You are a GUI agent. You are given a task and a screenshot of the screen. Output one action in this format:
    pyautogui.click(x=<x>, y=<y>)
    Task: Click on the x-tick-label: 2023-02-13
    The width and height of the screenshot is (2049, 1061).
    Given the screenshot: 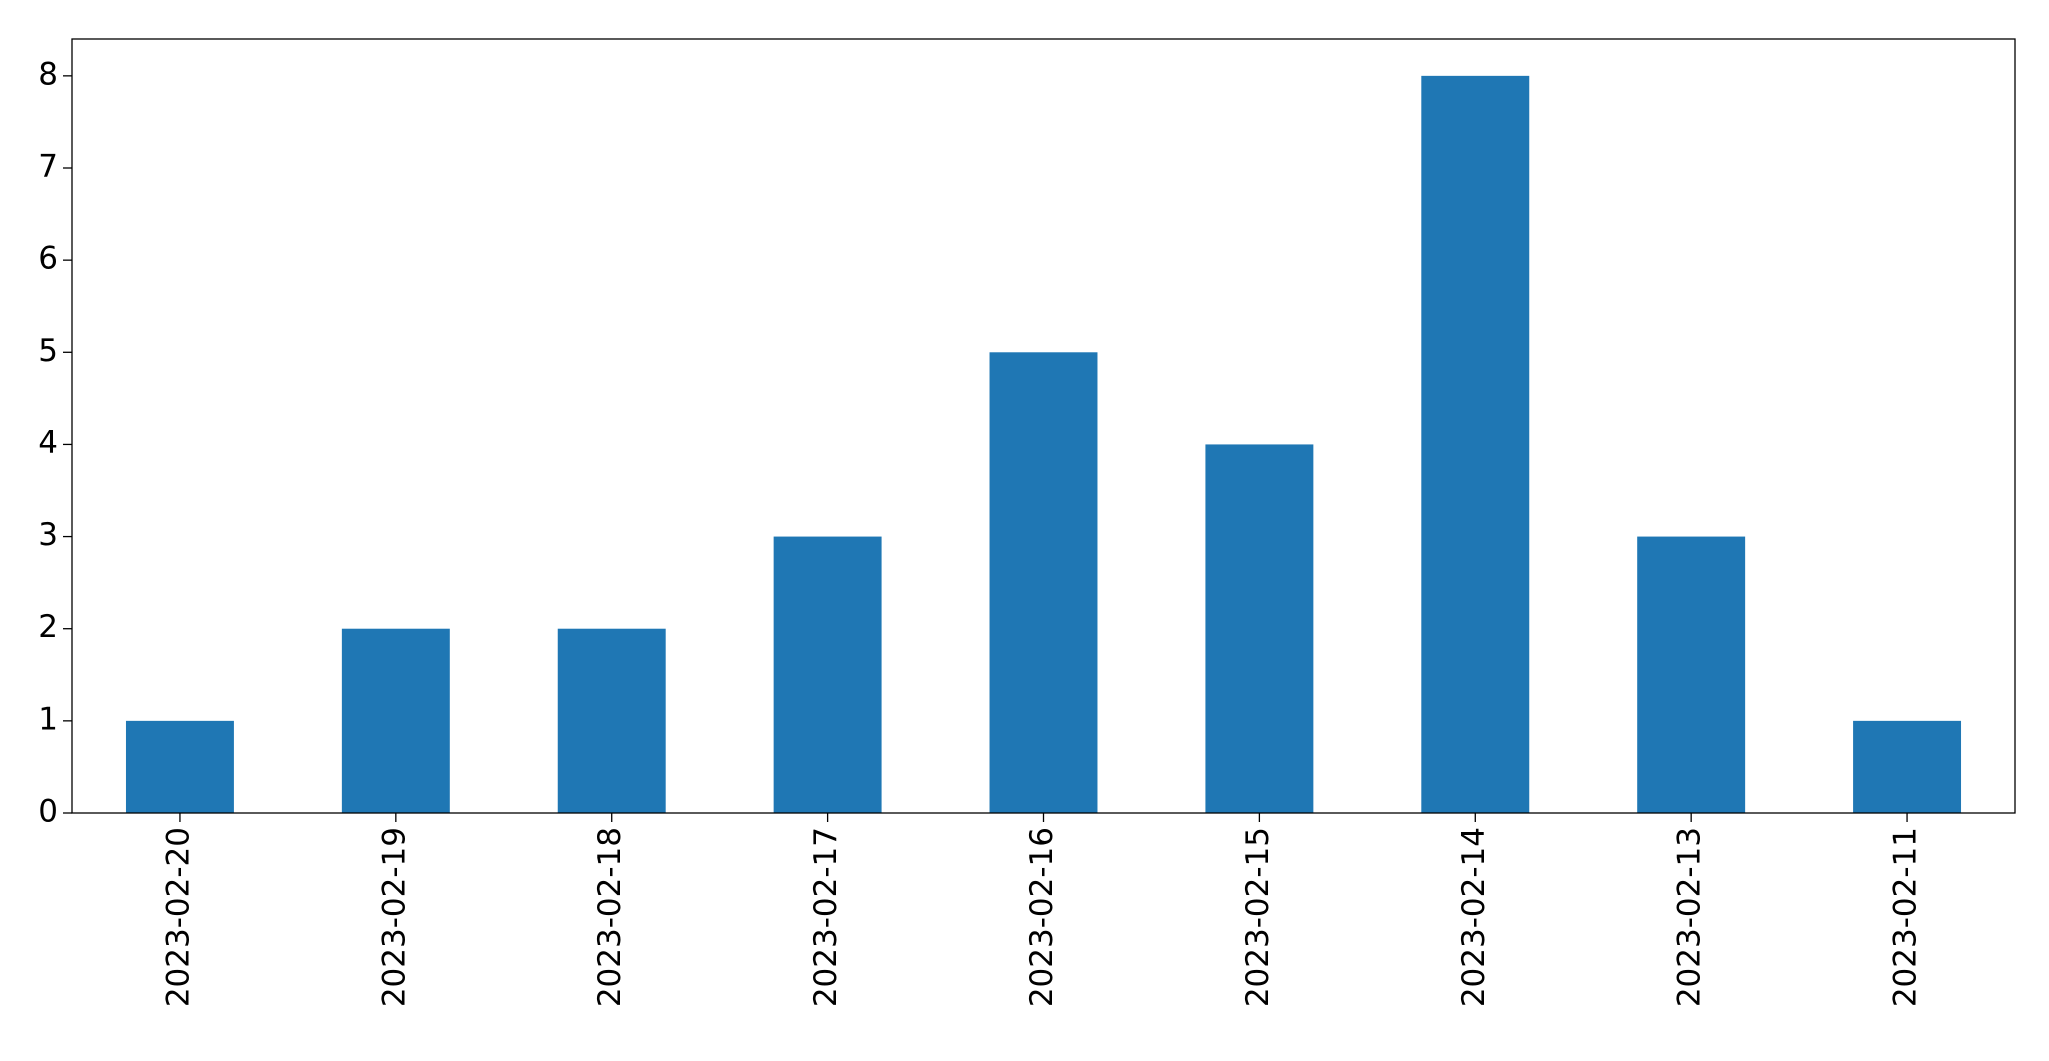 What is the action you would take?
    pyautogui.click(x=1690, y=917)
    